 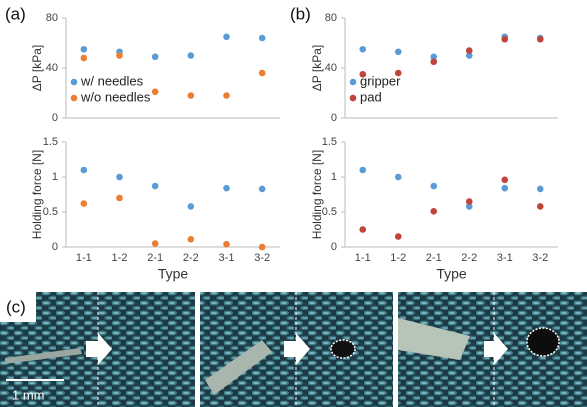 I want to click on scale-bar-label: 1 mm, so click(x=28, y=394).